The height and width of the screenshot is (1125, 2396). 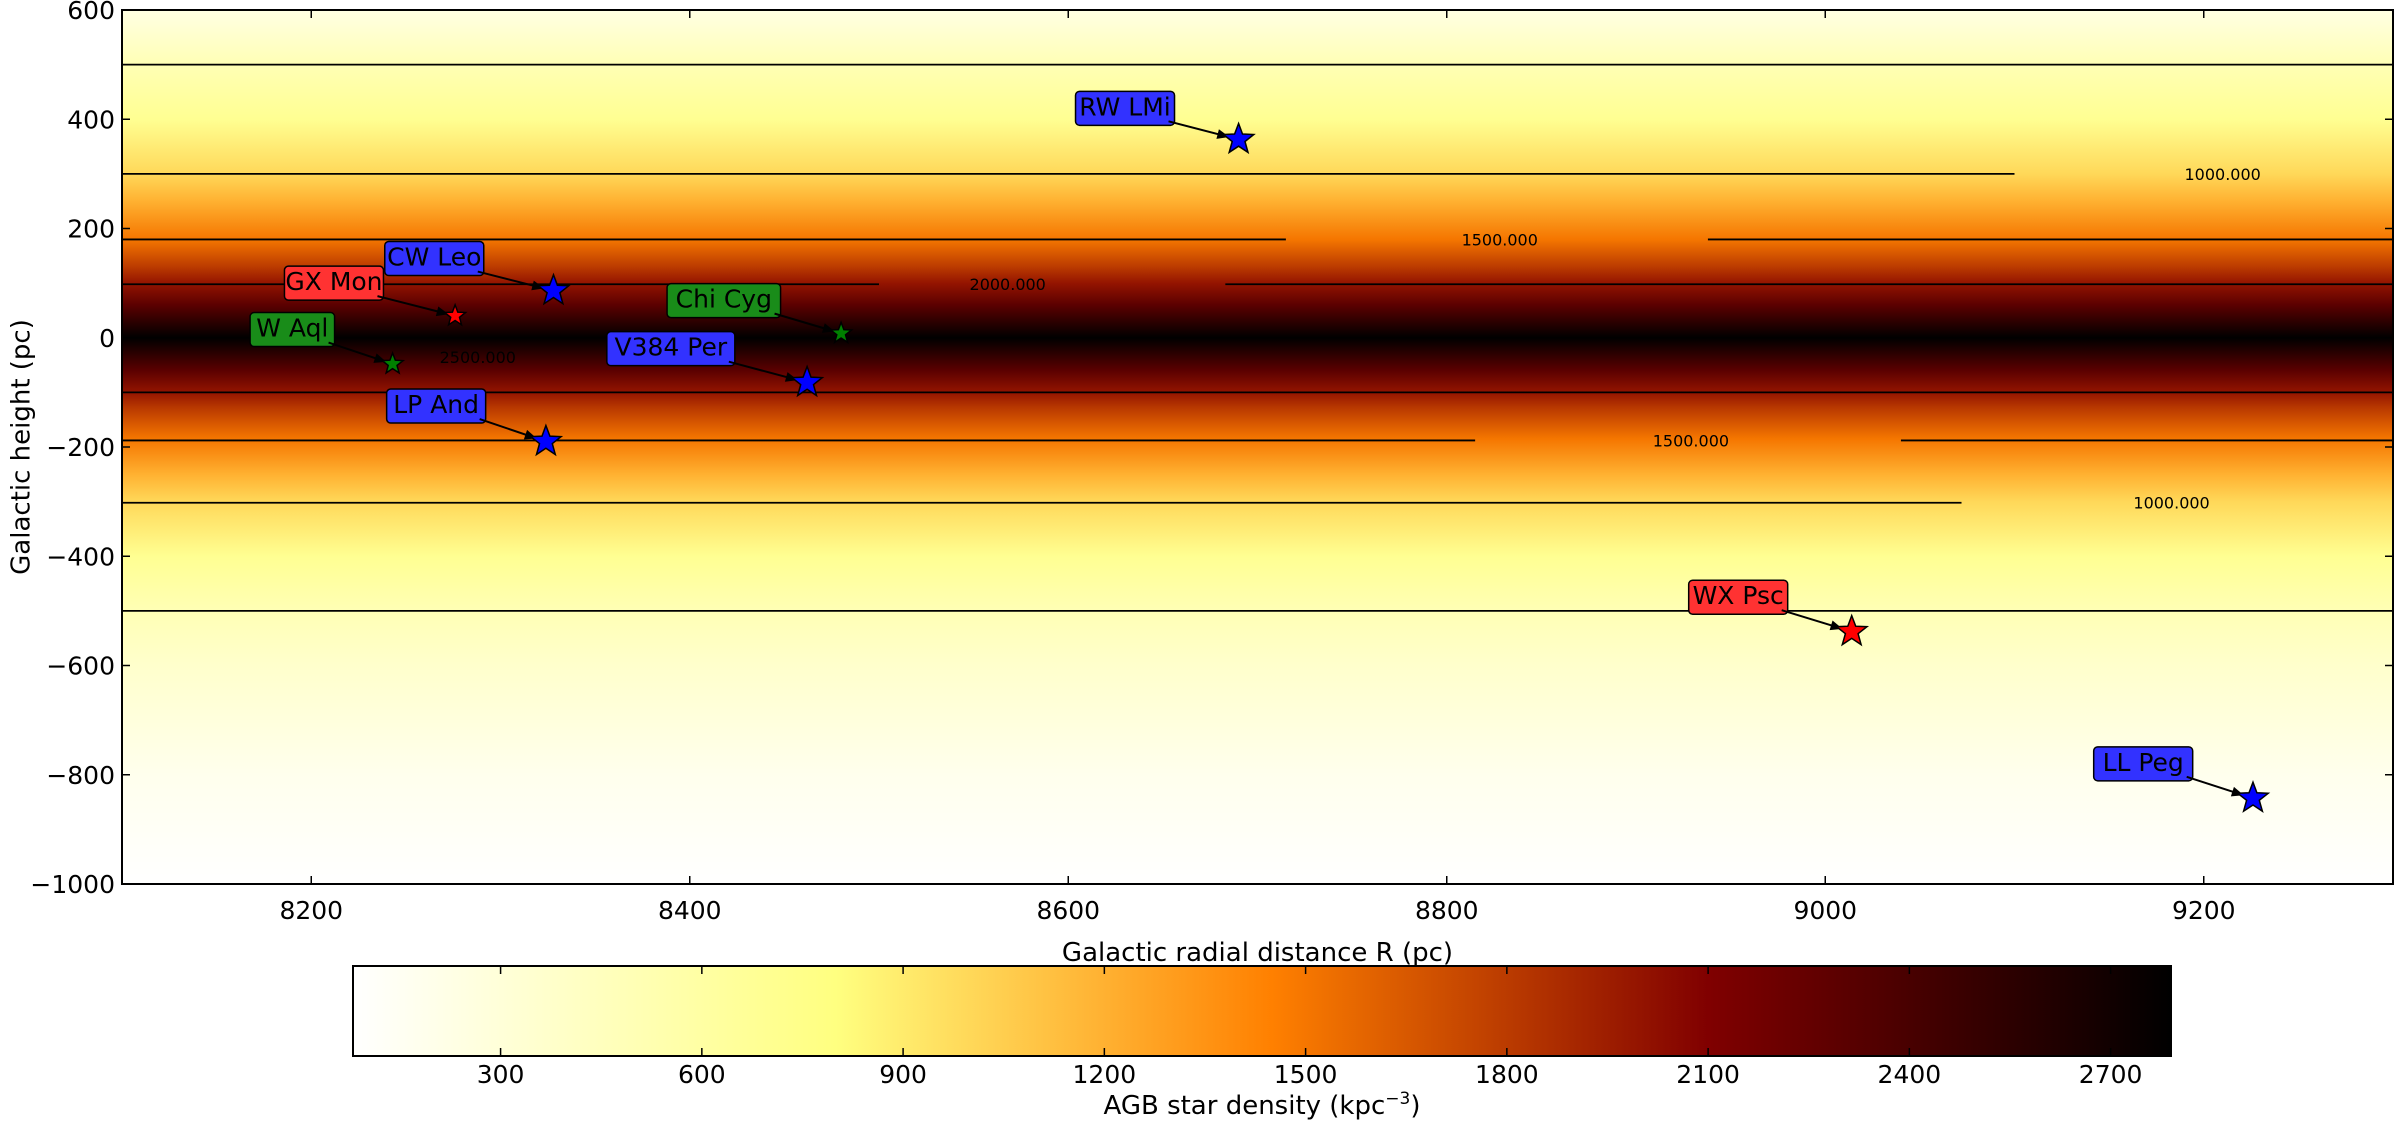 I want to click on star-label: RW LMi, so click(x=1124, y=106).